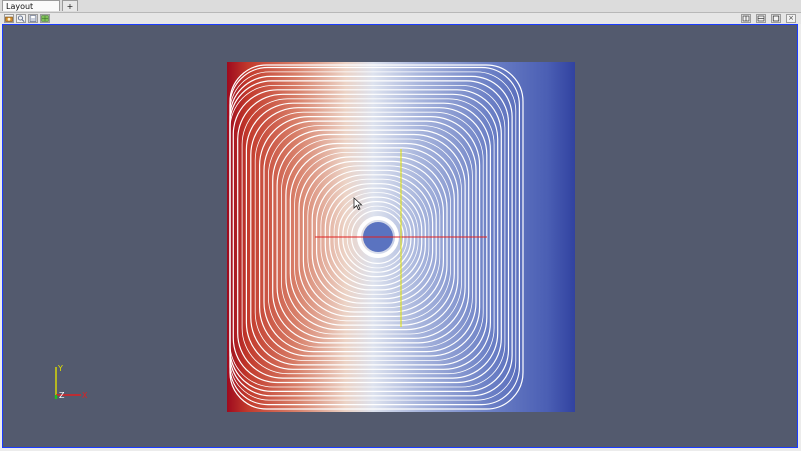  What do you see at coordinates (400, 11) in the screenshot?
I see `layout-tab-bar: Layout #1✕ +` at bounding box center [400, 11].